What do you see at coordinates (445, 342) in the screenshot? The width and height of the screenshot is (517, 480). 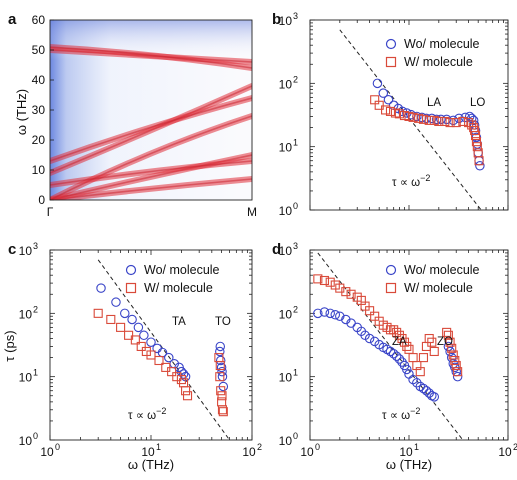 I see `annot-zo: ZO` at bounding box center [445, 342].